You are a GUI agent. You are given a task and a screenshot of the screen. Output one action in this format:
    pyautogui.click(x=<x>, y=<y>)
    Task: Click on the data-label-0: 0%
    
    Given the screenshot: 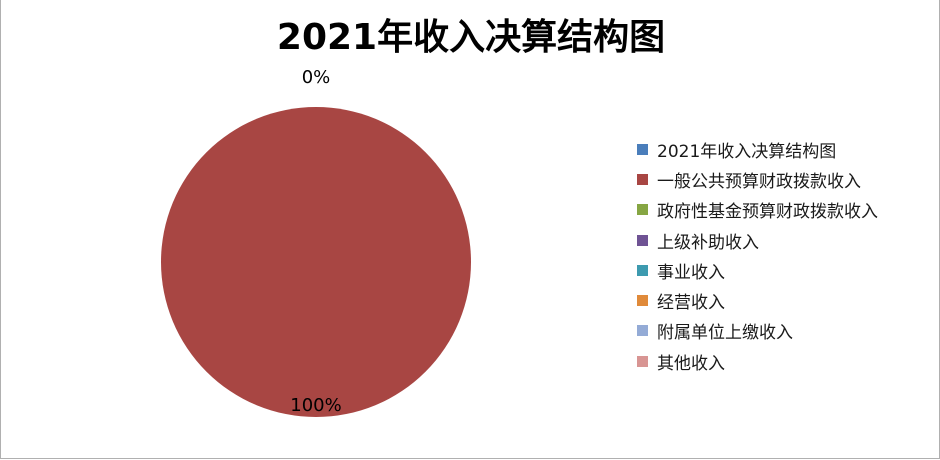 What is the action you would take?
    pyautogui.click(x=316, y=77)
    